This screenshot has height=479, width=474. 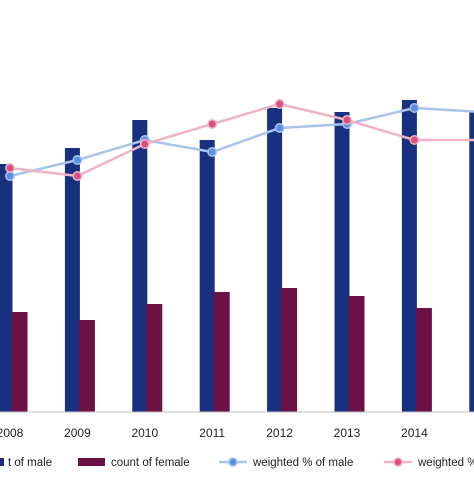 I want to click on x-tick-label: 2011, so click(x=212, y=433).